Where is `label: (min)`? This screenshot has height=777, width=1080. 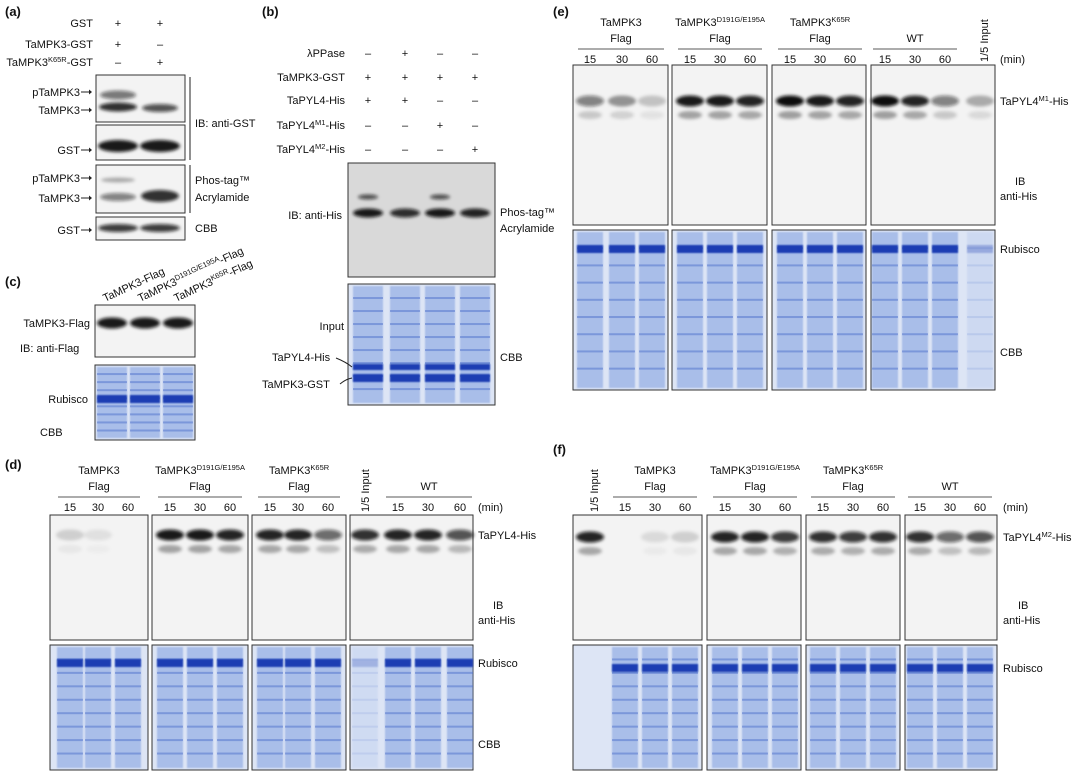 label: (min) is located at coordinates (1012, 60).